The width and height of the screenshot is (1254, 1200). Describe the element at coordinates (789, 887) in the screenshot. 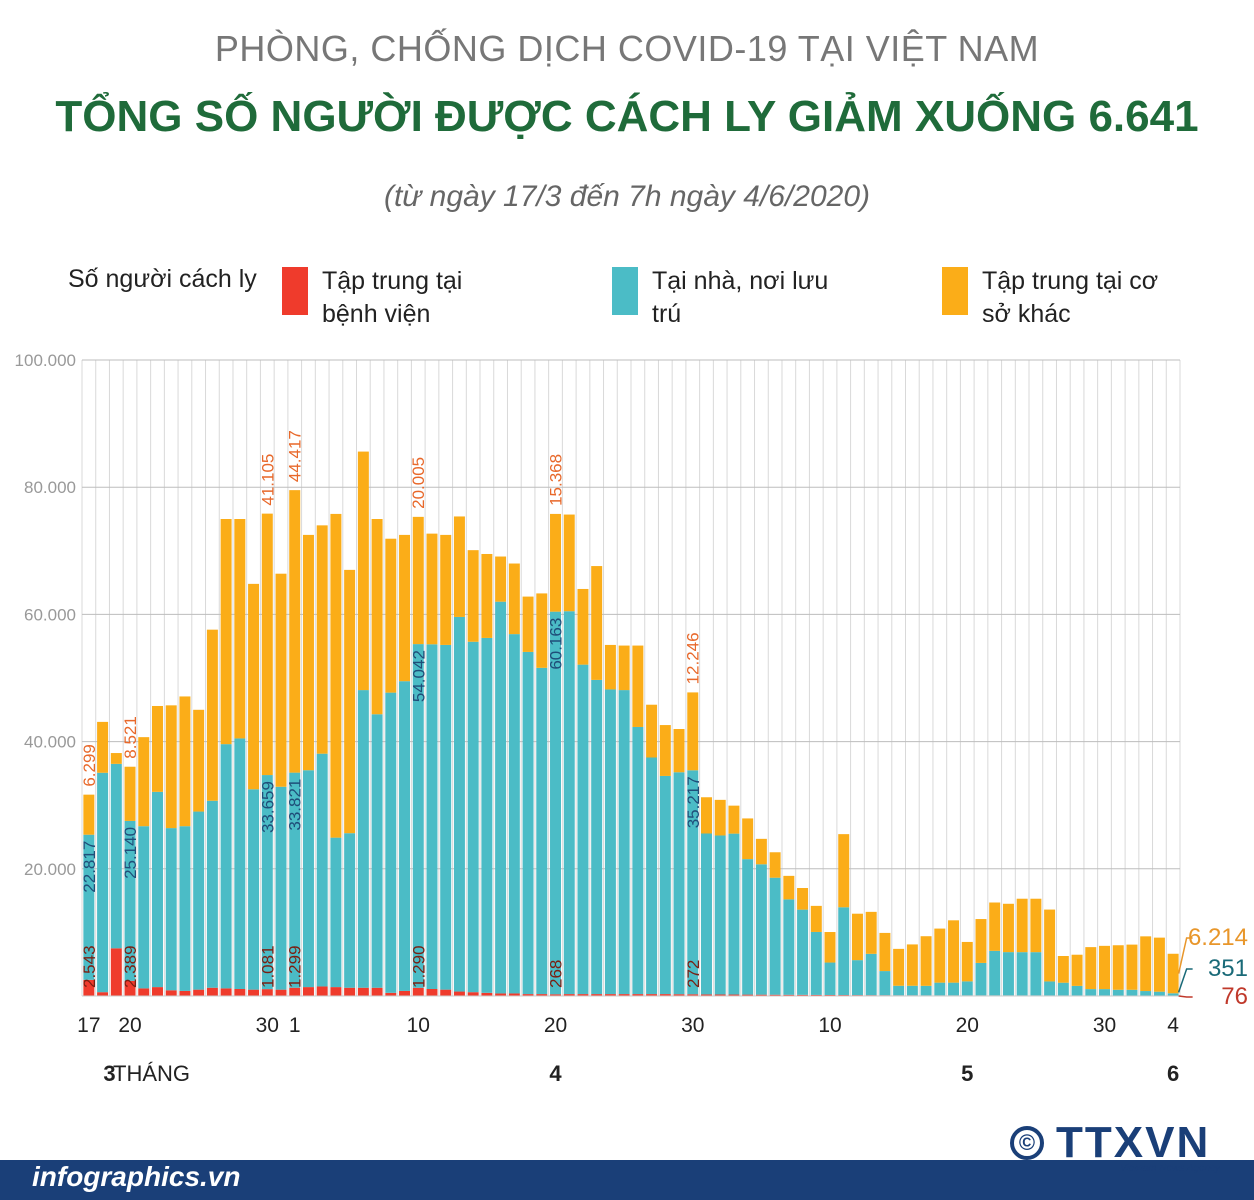

I see `bar-segment-s2-d51` at that location.